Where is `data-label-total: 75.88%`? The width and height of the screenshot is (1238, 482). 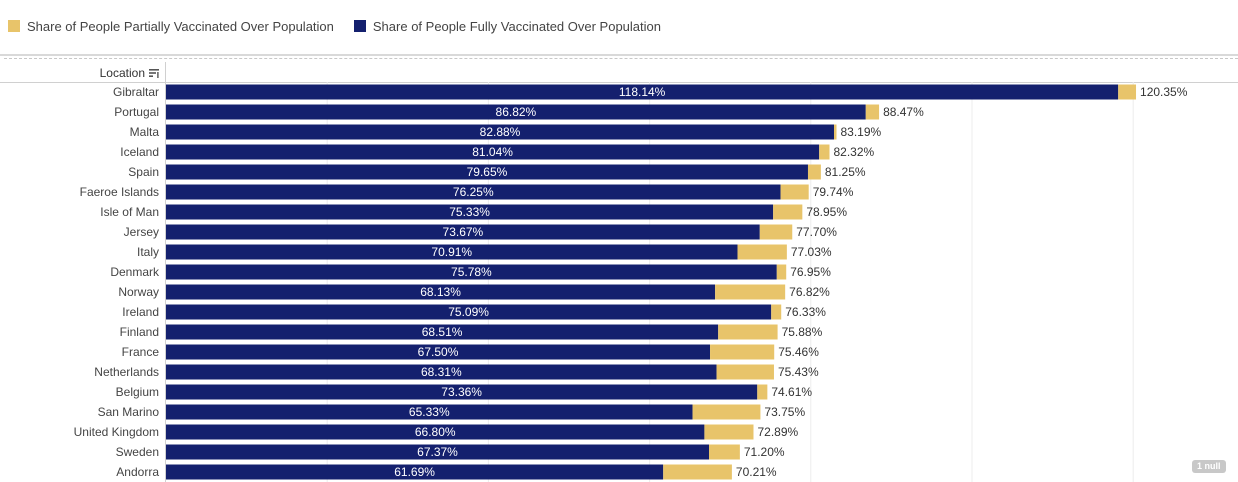
data-label-total: 75.88% is located at coordinates (802, 332).